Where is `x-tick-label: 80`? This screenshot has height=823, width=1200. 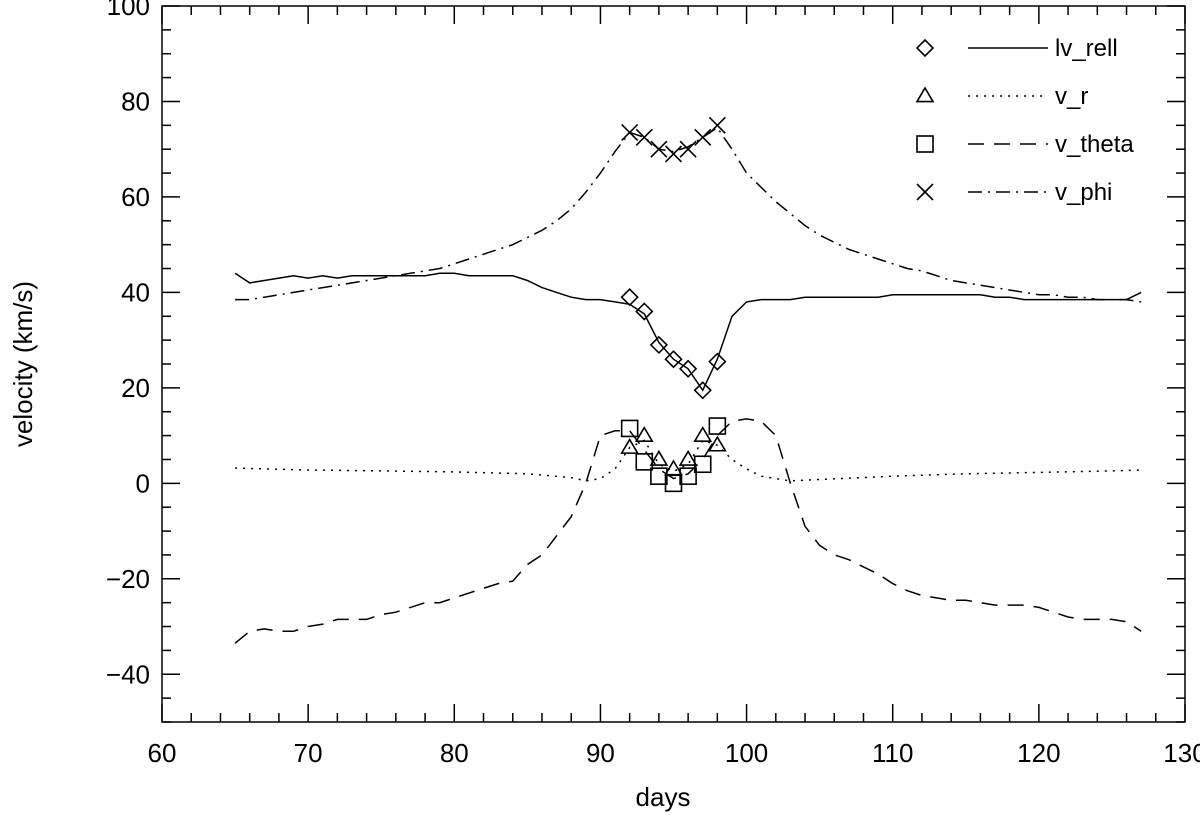 x-tick-label: 80 is located at coordinates (454, 753).